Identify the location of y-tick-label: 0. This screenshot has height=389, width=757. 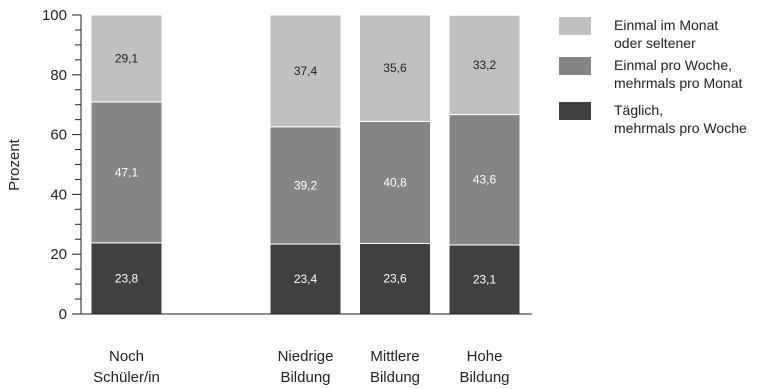
(63, 314).